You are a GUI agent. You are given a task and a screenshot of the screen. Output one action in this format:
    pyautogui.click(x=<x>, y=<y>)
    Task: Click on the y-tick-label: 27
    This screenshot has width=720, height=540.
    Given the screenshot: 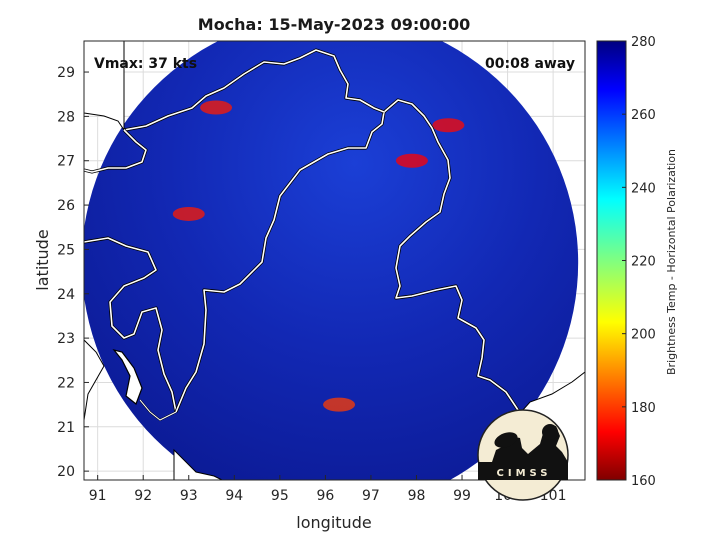 What is the action you would take?
    pyautogui.click(x=66, y=162)
    